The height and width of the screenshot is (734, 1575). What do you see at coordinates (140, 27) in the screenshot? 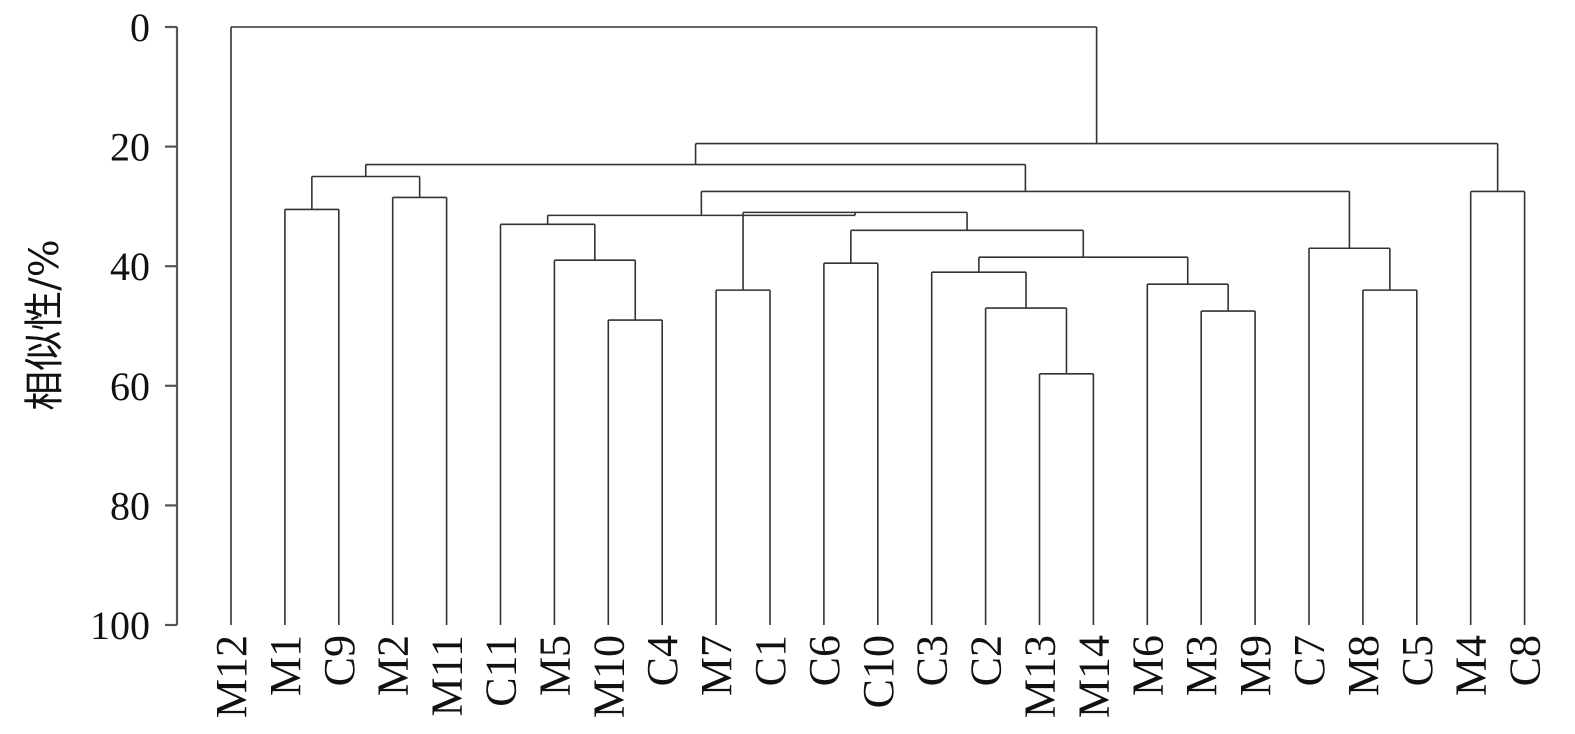
I see `y-tick-label: 0` at bounding box center [140, 27].